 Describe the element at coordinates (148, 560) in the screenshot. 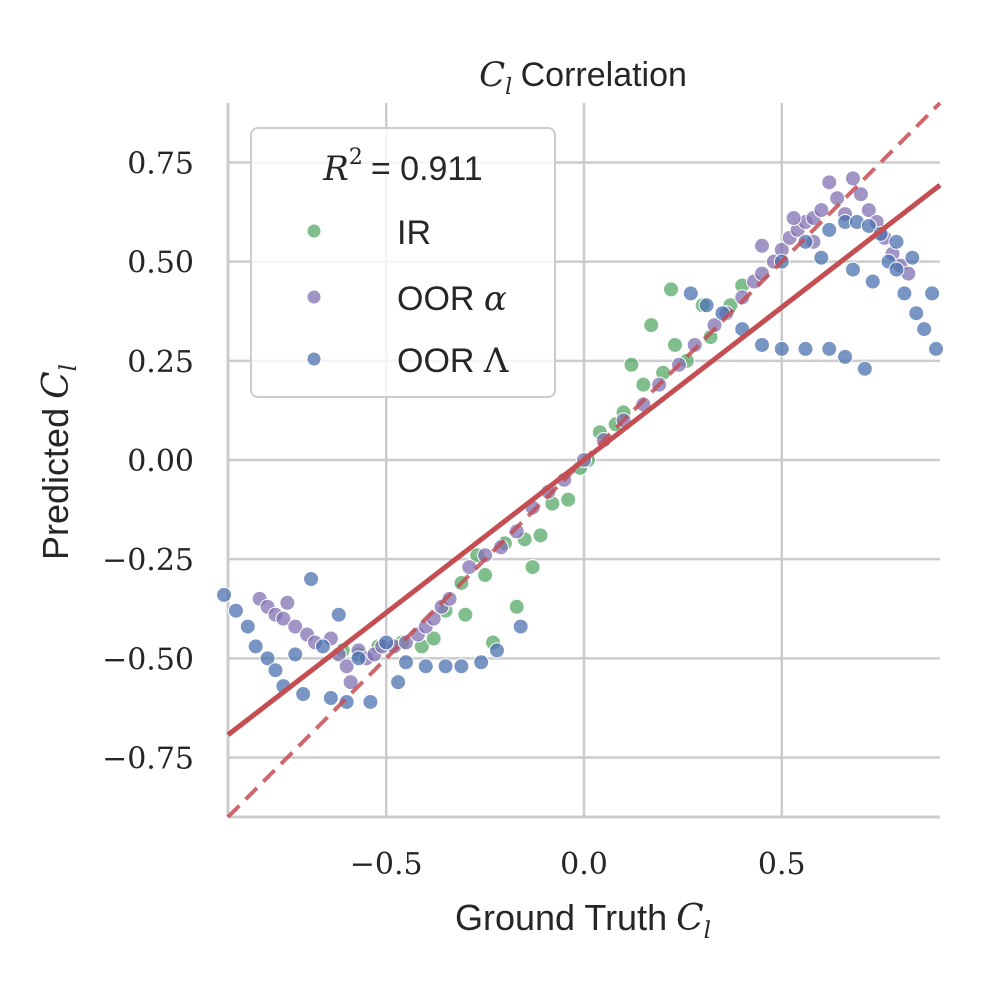

I see `y-tick-label: −0.25` at that location.